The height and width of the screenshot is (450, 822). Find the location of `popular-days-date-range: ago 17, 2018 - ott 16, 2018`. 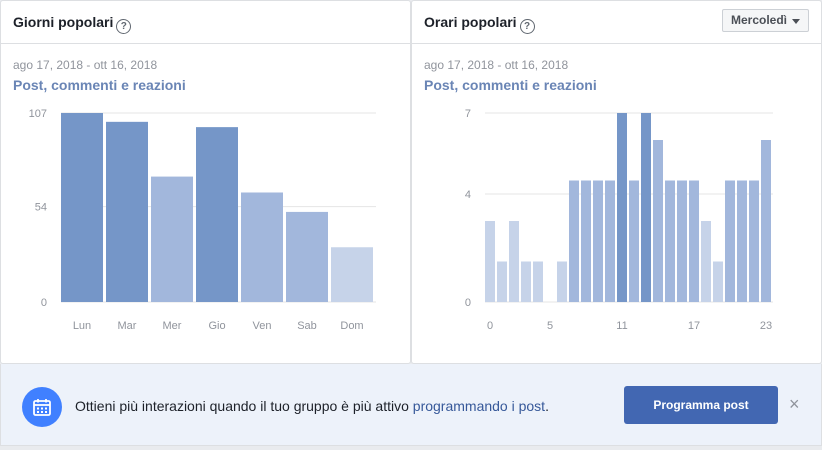

popular-days-date-range: ago 17, 2018 - ott 16, 2018 is located at coordinates (85, 65).